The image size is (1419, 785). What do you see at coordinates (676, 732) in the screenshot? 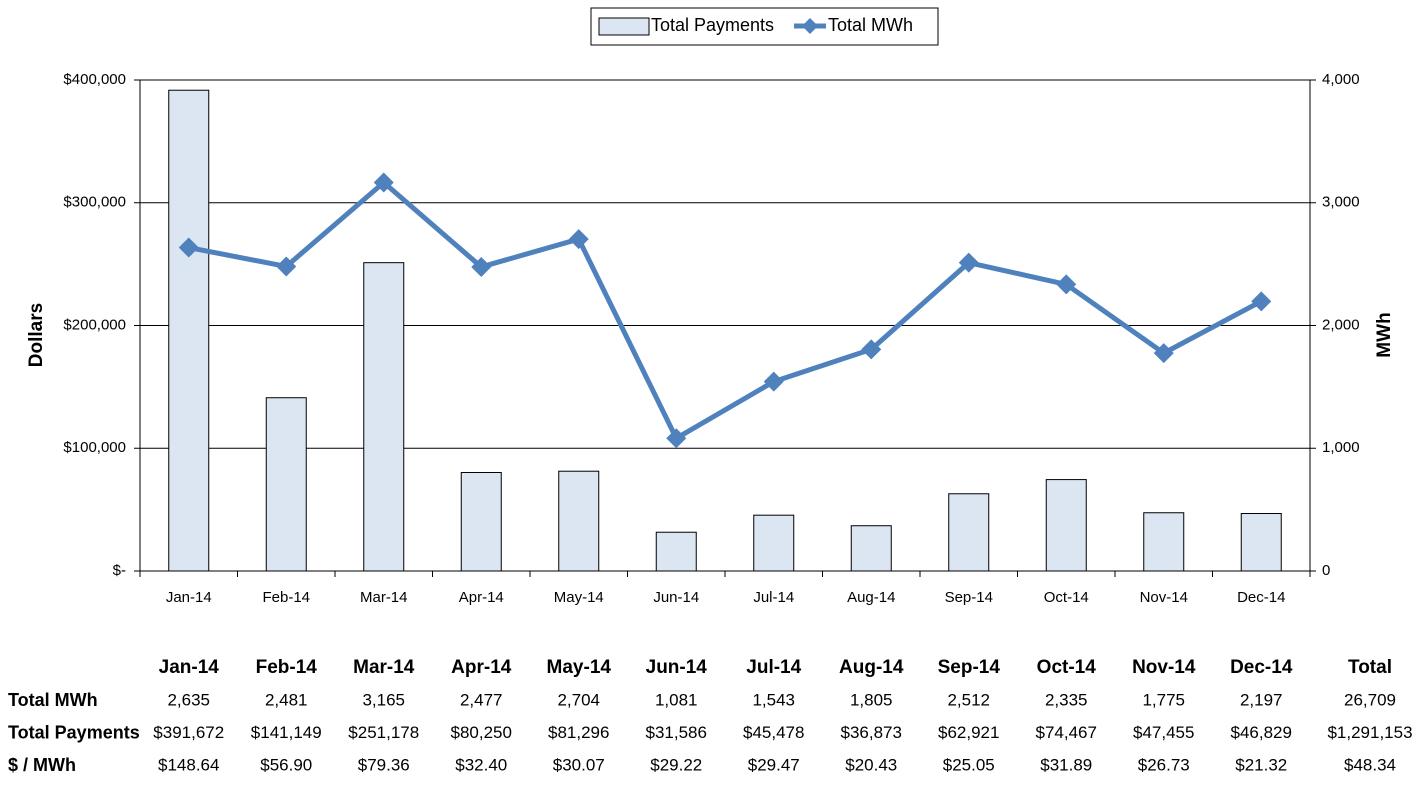
I see `table-cell: $31,586` at bounding box center [676, 732].